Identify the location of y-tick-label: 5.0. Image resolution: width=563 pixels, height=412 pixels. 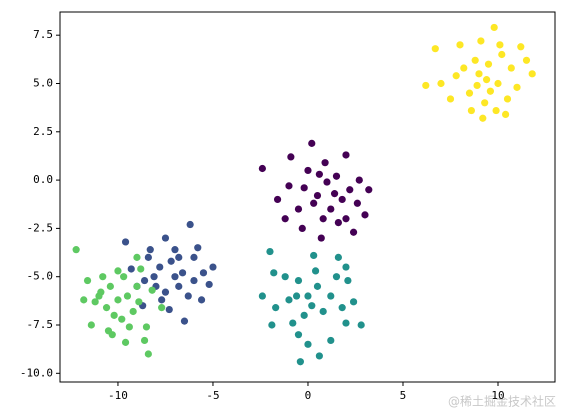
(43, 82).